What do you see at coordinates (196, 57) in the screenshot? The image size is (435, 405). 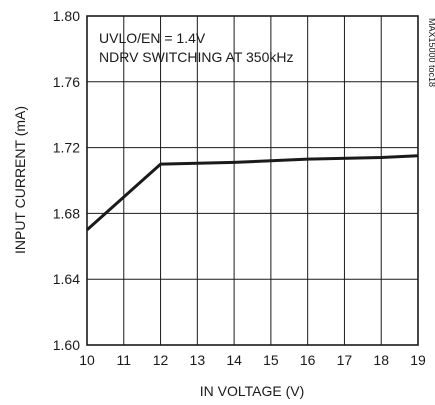 I see `annotation-ndrv: NDRV SWITCHING AT 350kHz` at bounding box center [196, 57].